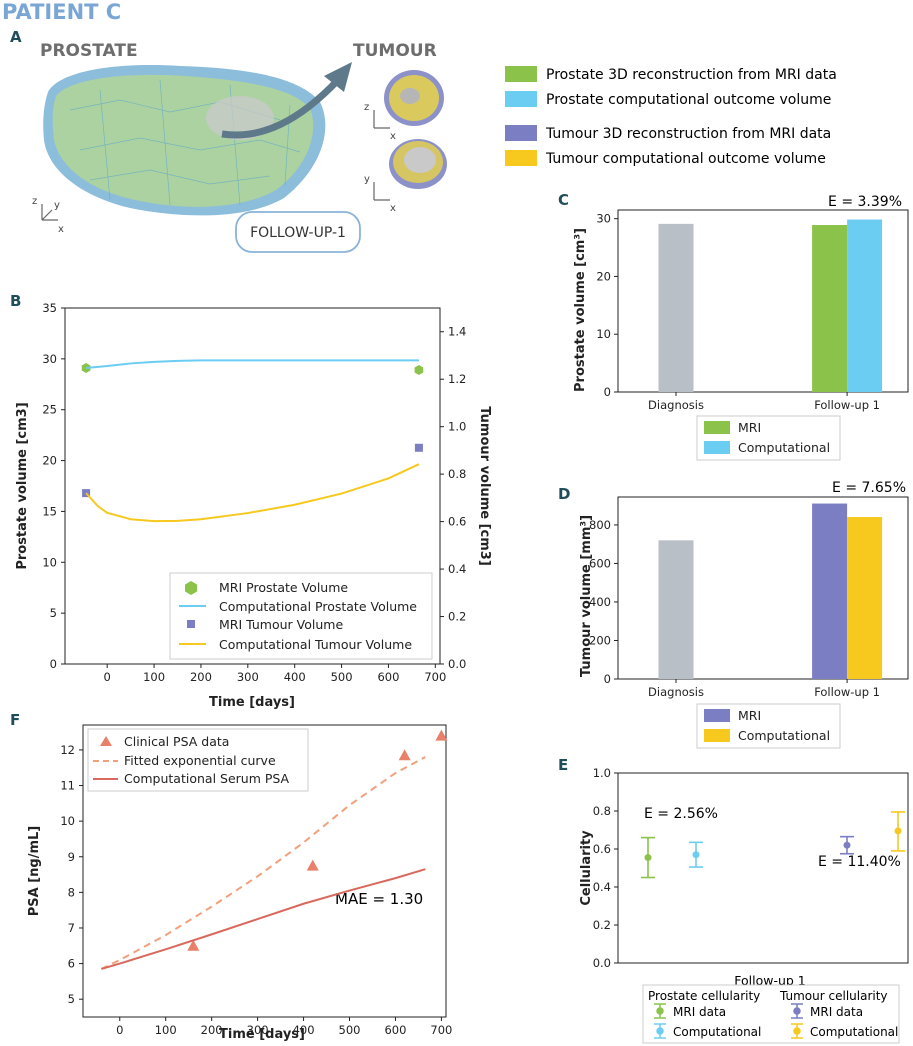 Image resolution: width=913 pixels, height=1046 pixels. Describe the element at coordinates (34, 871) in the screenshot. I see `panel-f-ylabel: PSA [ng/mL]` at that location.